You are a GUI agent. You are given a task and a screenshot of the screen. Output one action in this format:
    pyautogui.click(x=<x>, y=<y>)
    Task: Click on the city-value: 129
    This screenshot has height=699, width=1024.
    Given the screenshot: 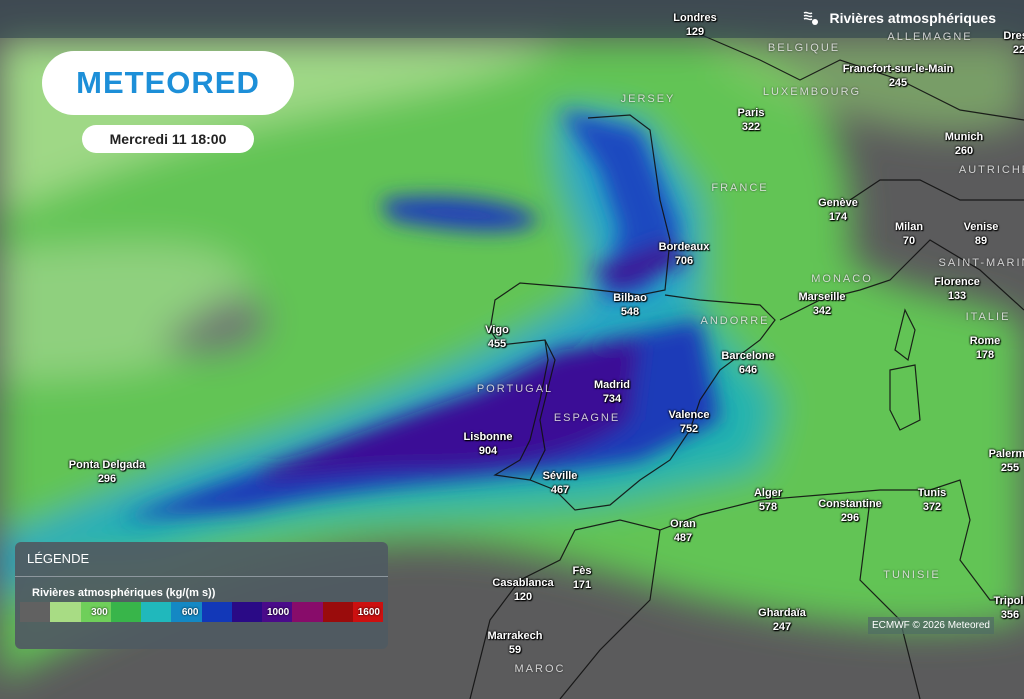 What is the action you would take?
    pyautogui.click(x=695, y=32)
    